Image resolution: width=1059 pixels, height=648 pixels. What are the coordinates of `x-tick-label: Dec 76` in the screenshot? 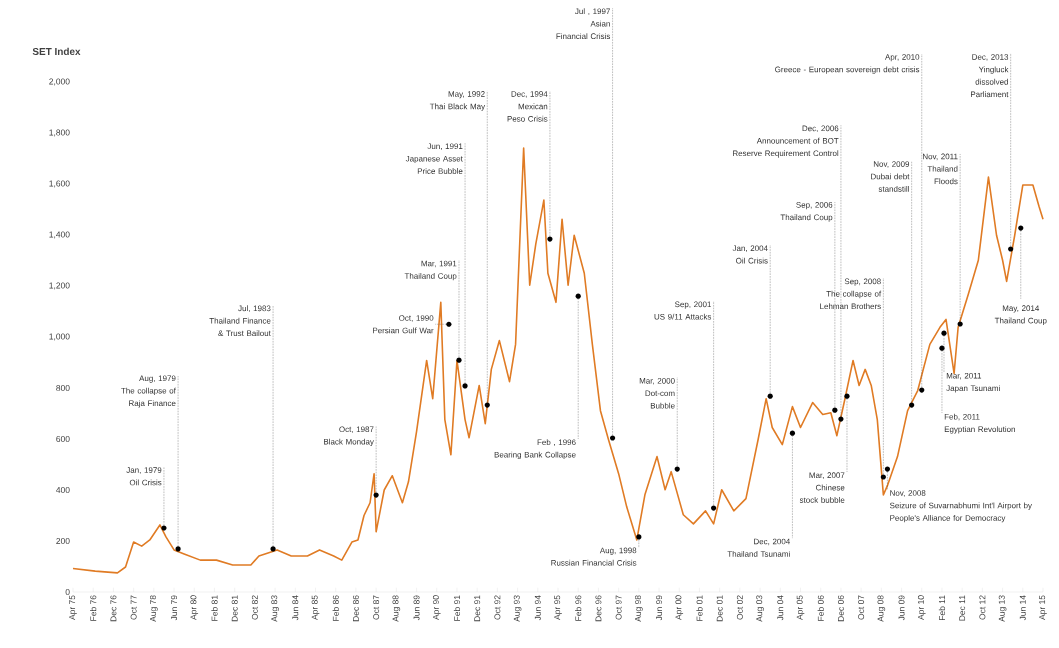 It's located at (113, 608).